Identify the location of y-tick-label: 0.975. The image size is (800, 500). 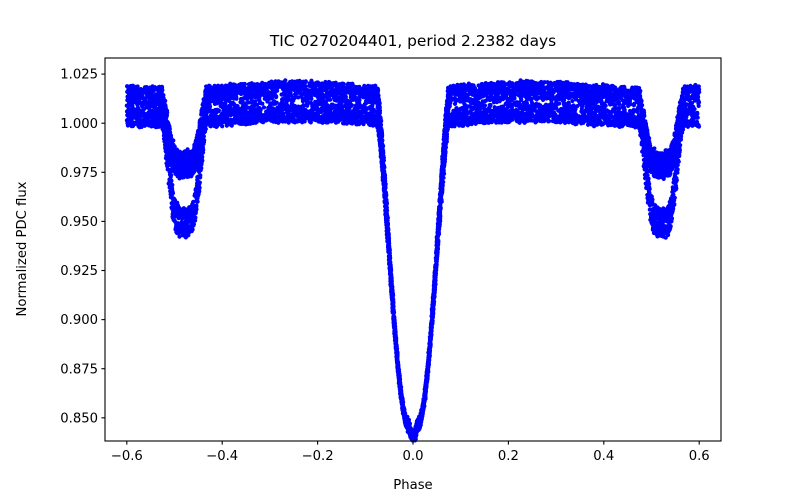
(79, 173).